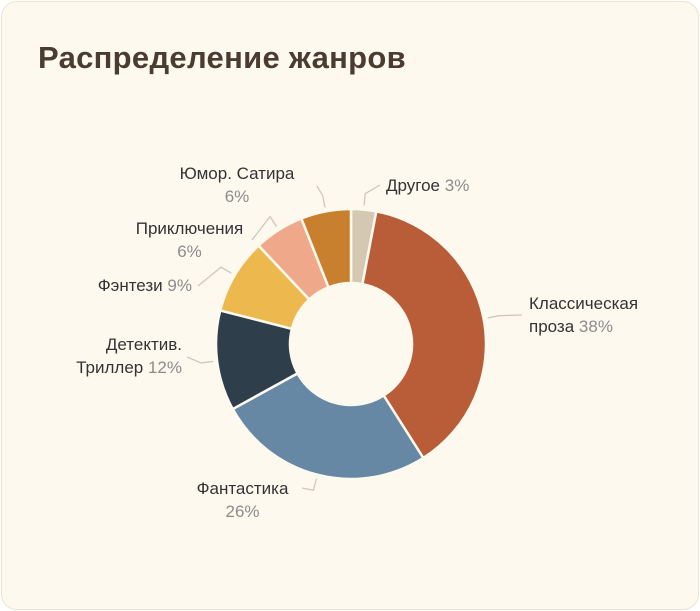 The width and height of the screenshot is (700, 611). Describe the element at coordinates (237, 185) in the screenshot. I see `segment-label: Юмор. Сатира 6%` at that location.